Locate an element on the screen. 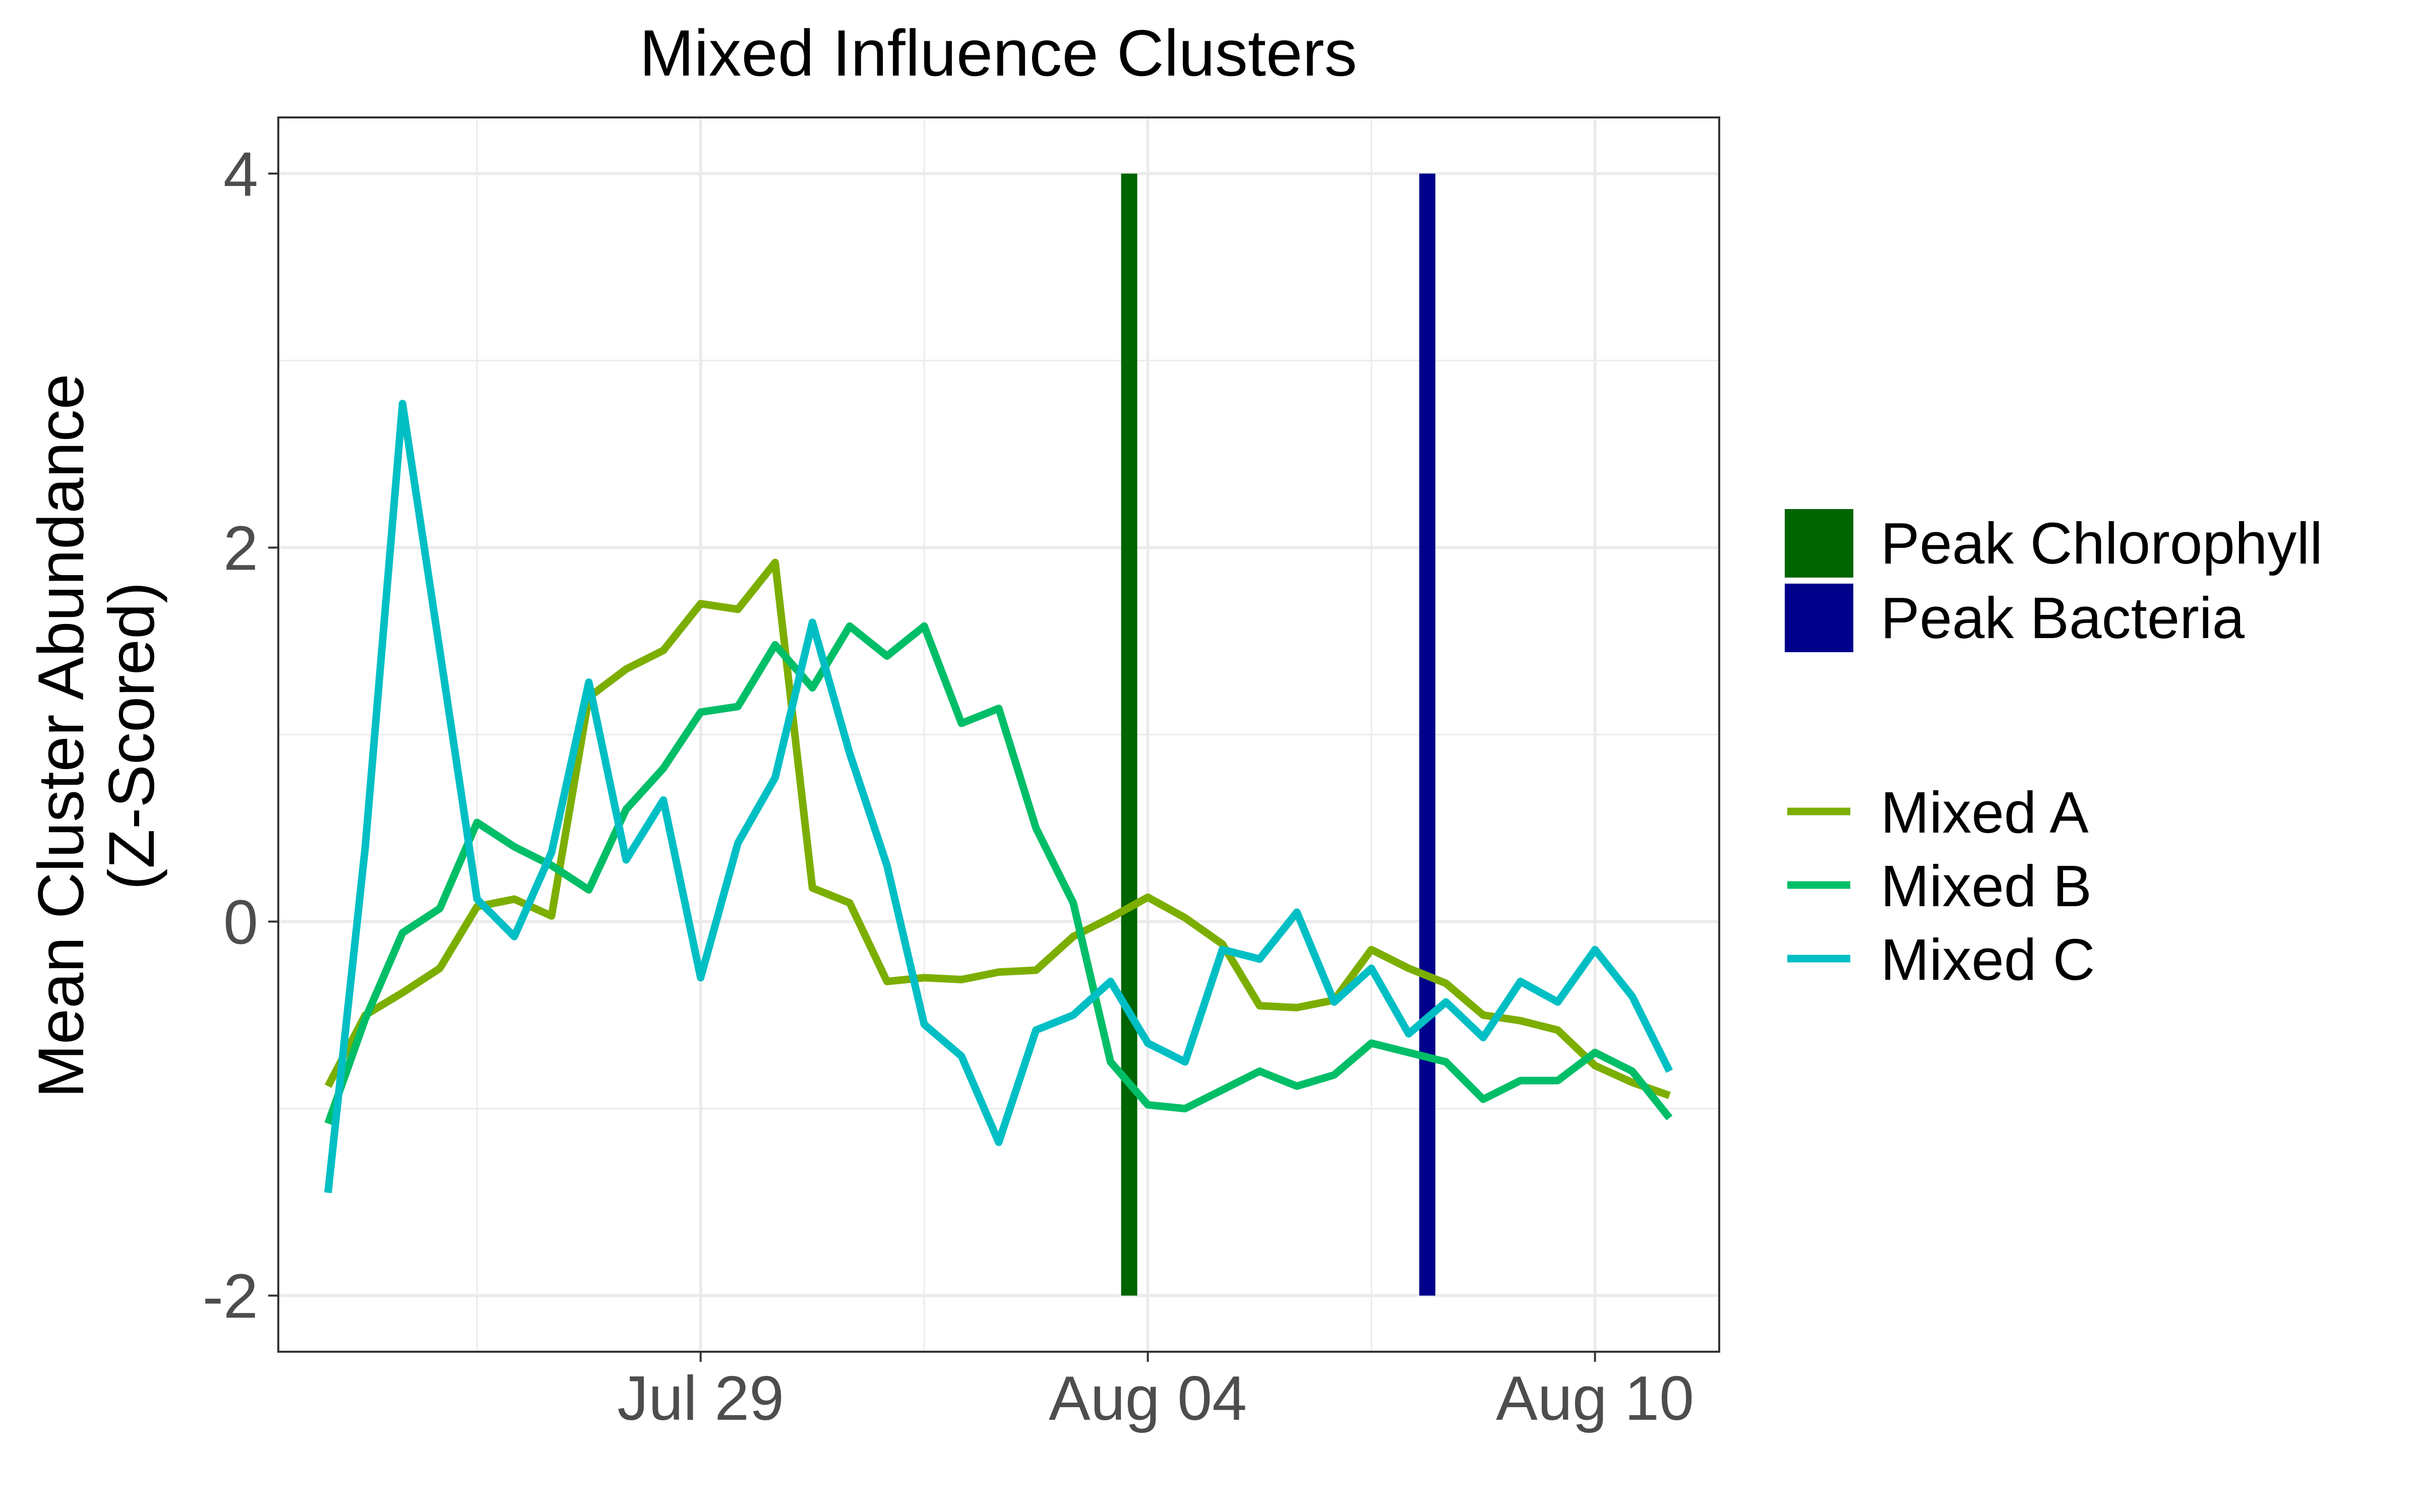 The image size is (2420, 1512). y-axis-label-line: (Z-Scored) is located at coordinates (132, 736).